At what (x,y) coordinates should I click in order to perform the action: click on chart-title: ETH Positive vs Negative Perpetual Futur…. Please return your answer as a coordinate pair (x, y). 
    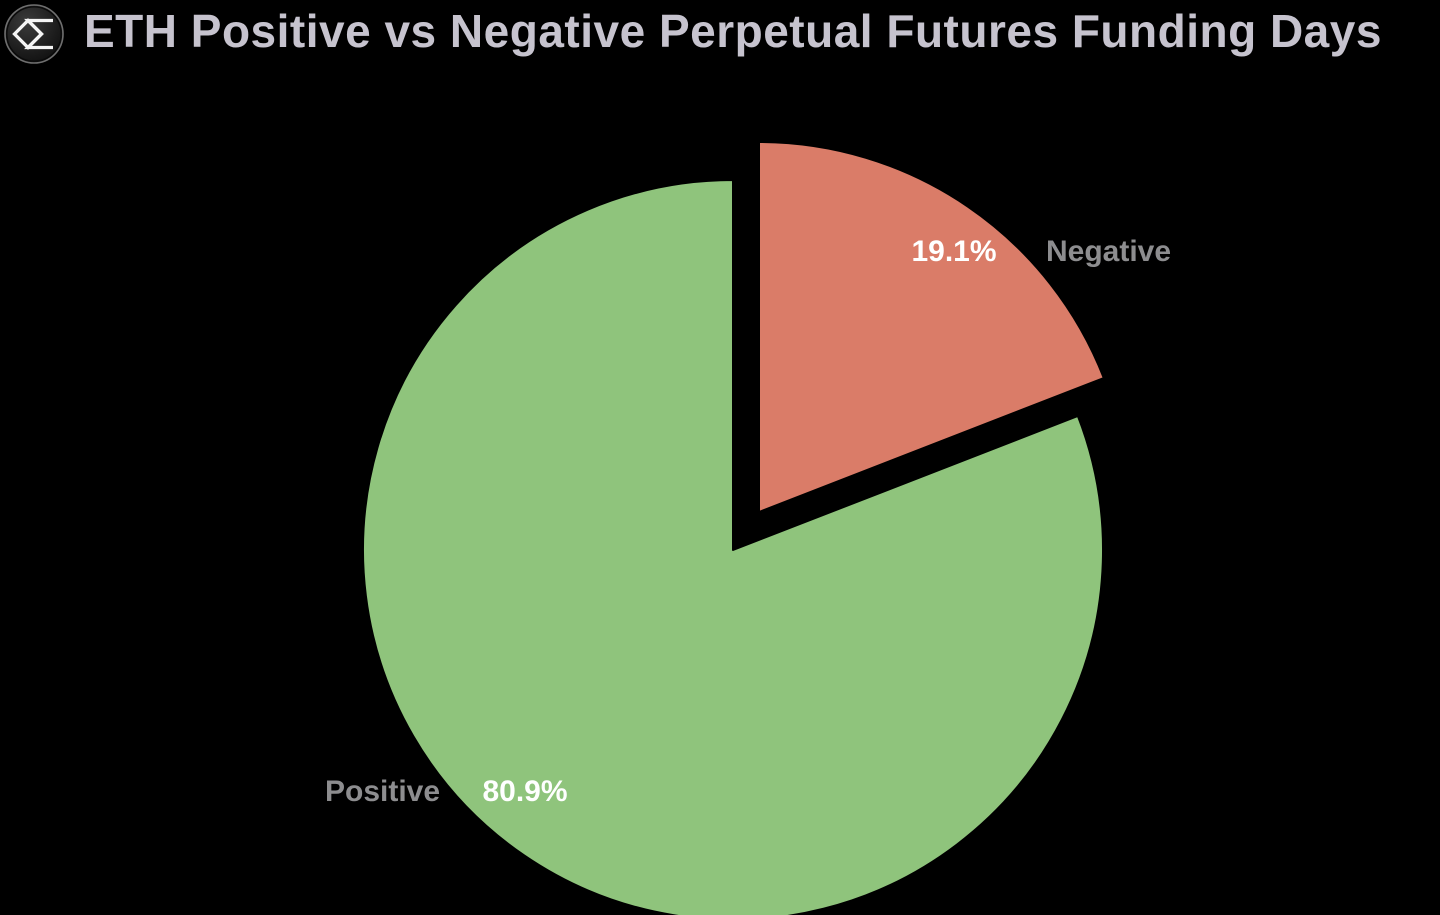
    Looking at the image, I should click on (733, 31).